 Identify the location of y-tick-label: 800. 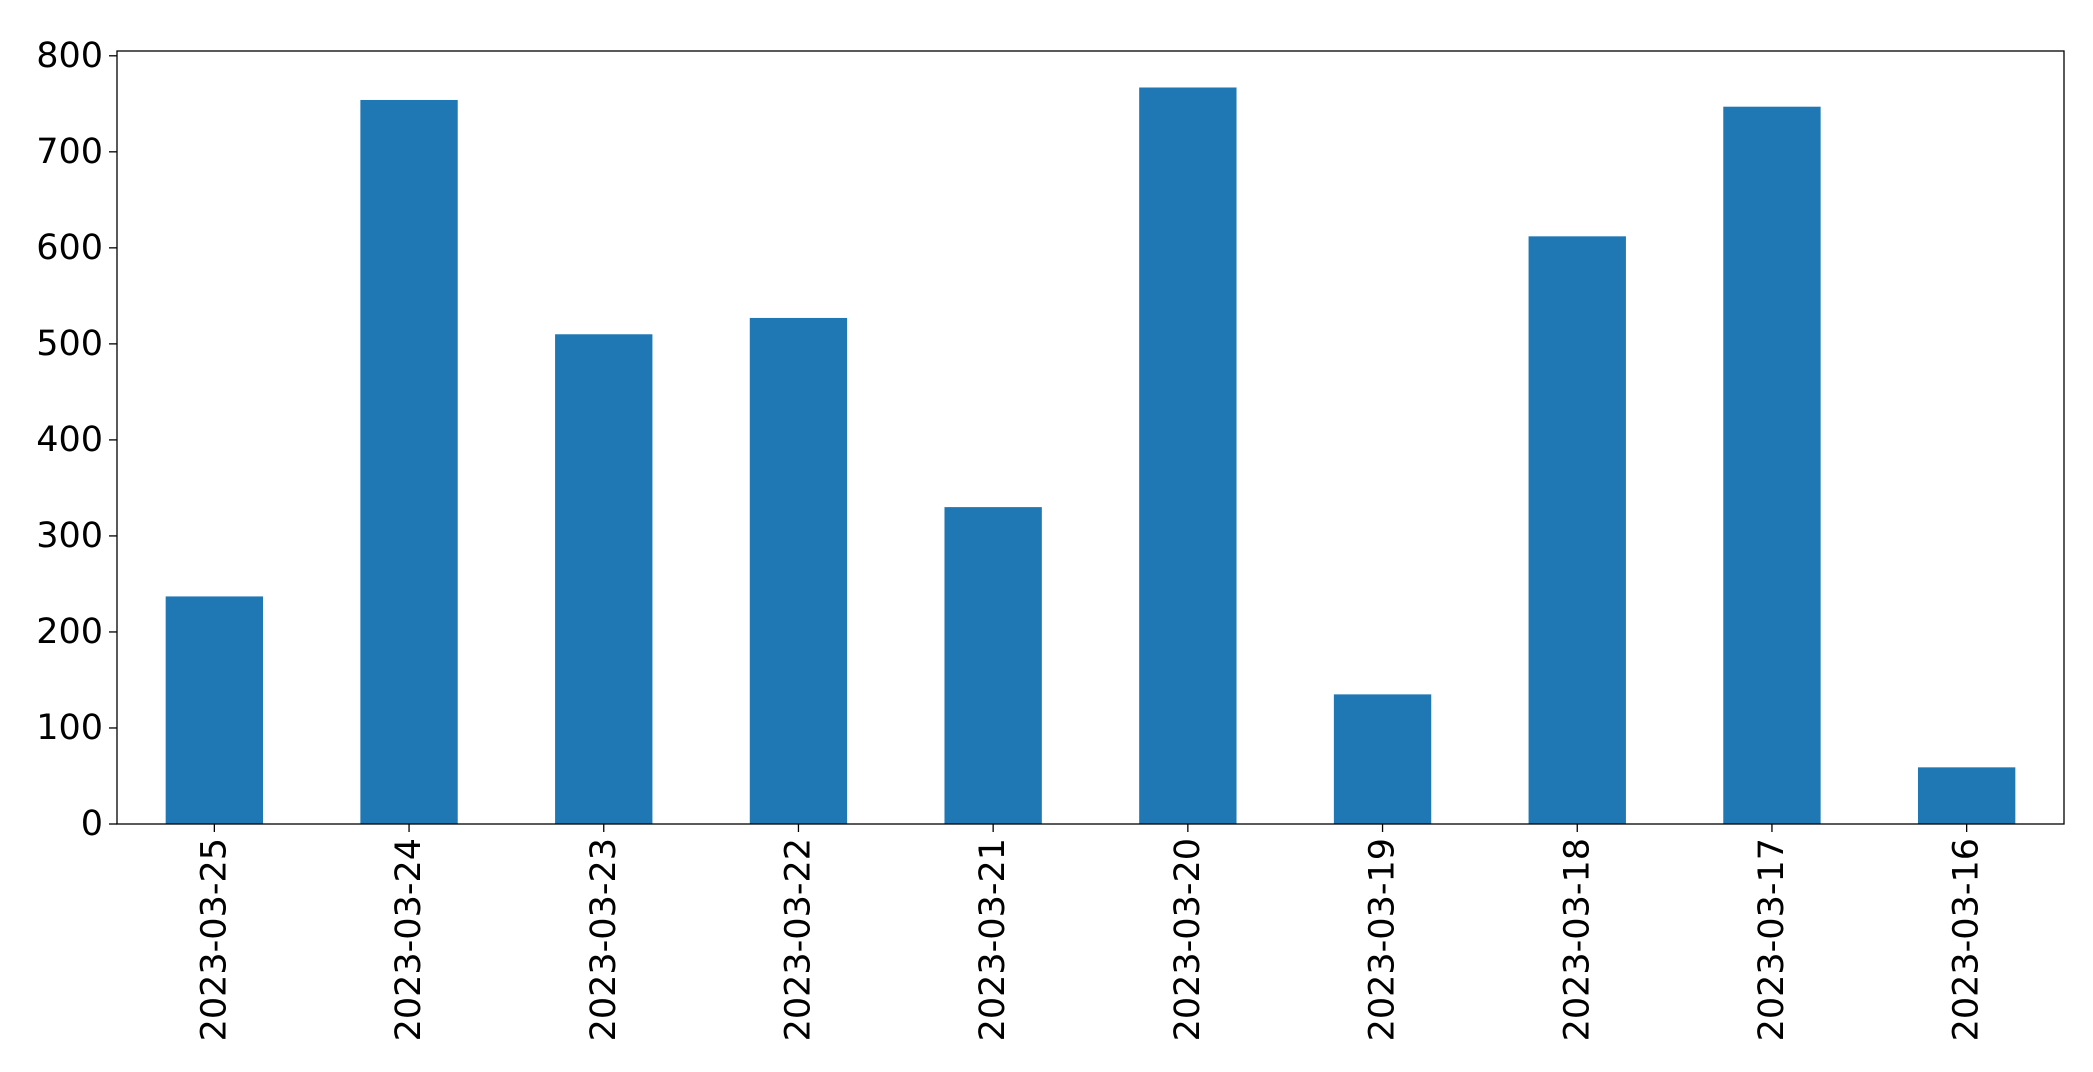
(69, 56).